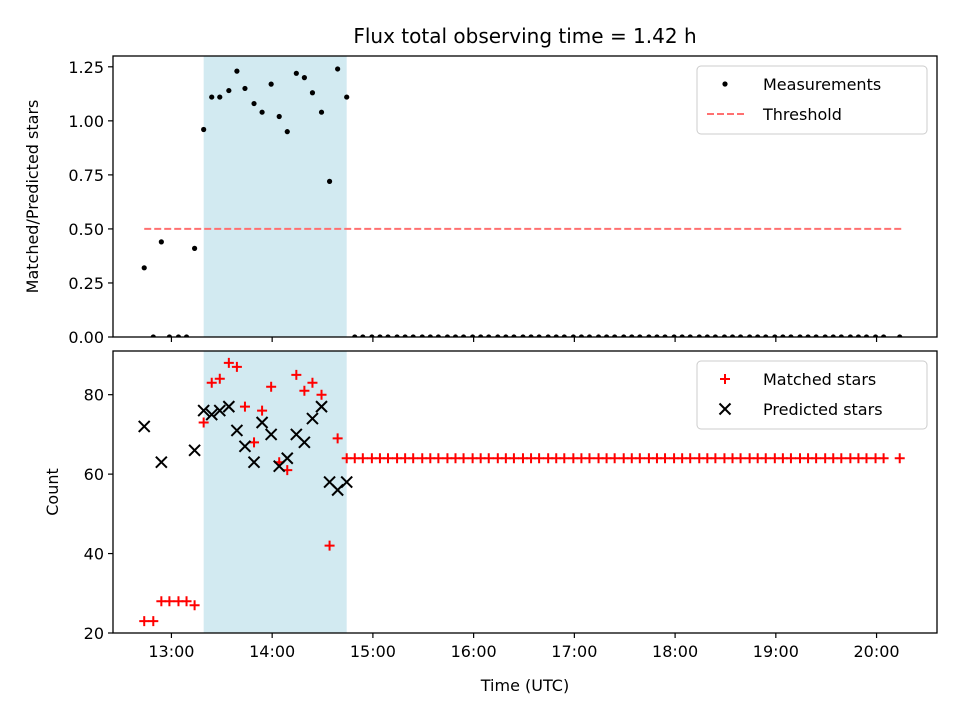 The height and width of the screenshot is (720, 960). Describe the element at coordinates (776, 651) in the screenshot. I see `x-tick-label: 19:00` at that location.